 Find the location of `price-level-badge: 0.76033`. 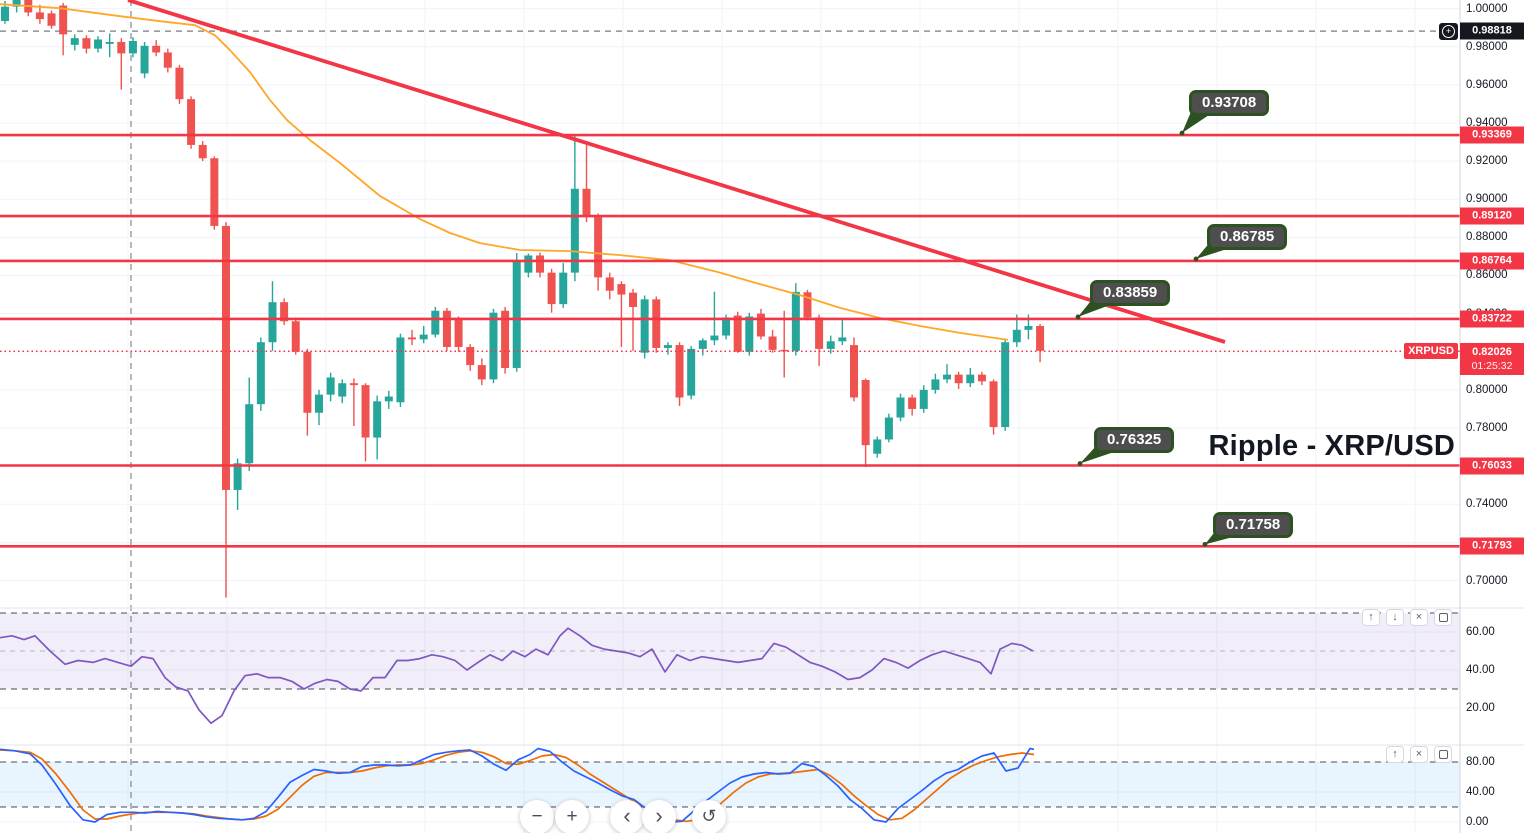

price-level-badge: 0.76033 is located at coordinates (1492, 465).